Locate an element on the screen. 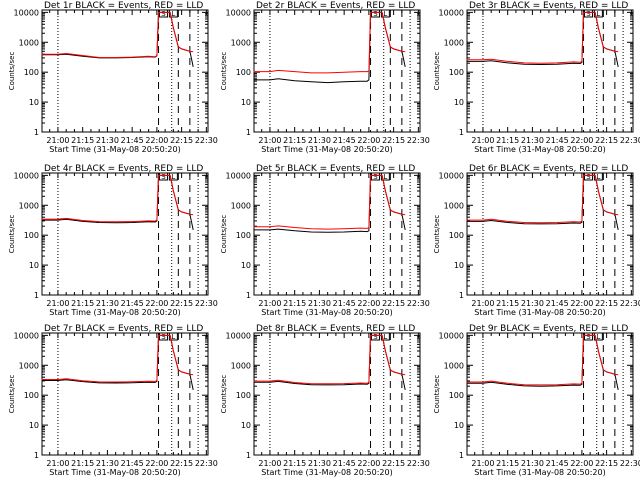 This screenshot has height=480, width=640. panel-title: Det 8r BLACK = Events, RED = LLD is located at coordinates (335, 329).